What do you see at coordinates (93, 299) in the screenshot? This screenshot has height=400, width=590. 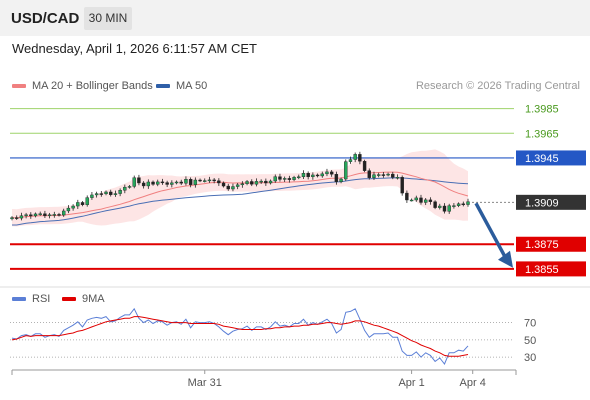 I see `legend-9ma-label: 9MA` at bounding box center [93, 299].